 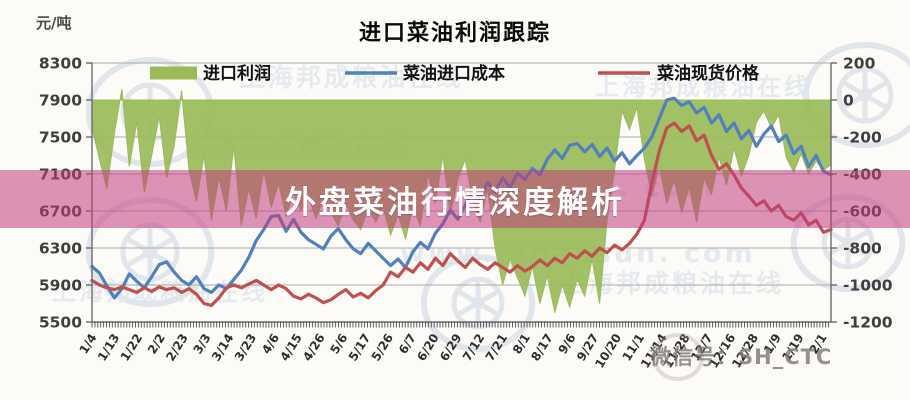 I want to click on svg-text: 3/23, so click(x=245, y=347).